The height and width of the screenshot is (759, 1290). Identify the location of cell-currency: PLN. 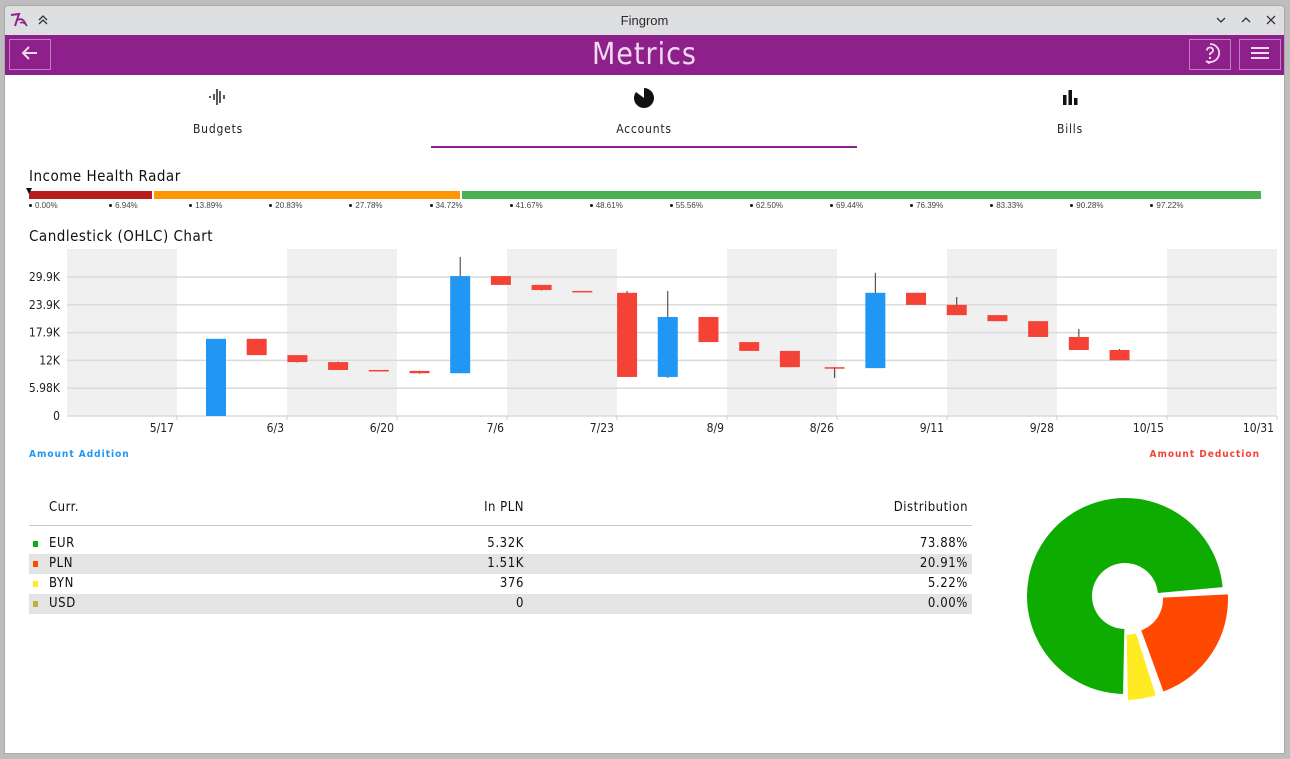
(61, 563).